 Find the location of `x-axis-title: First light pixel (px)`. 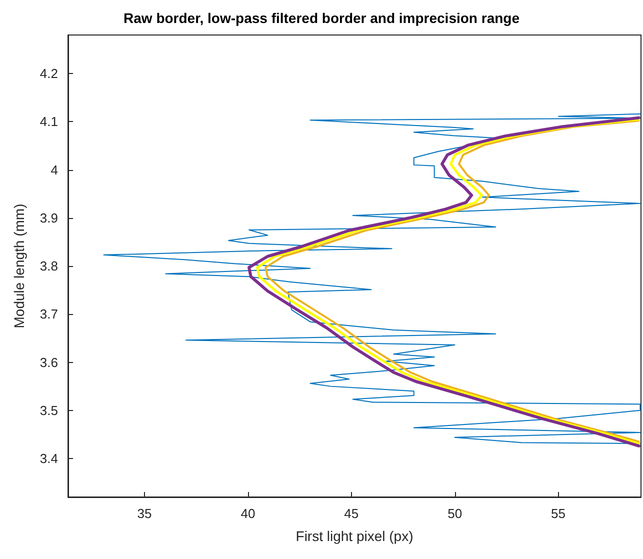

x-axis-title: First light pixel (px) is located at coordinates (355, 536).